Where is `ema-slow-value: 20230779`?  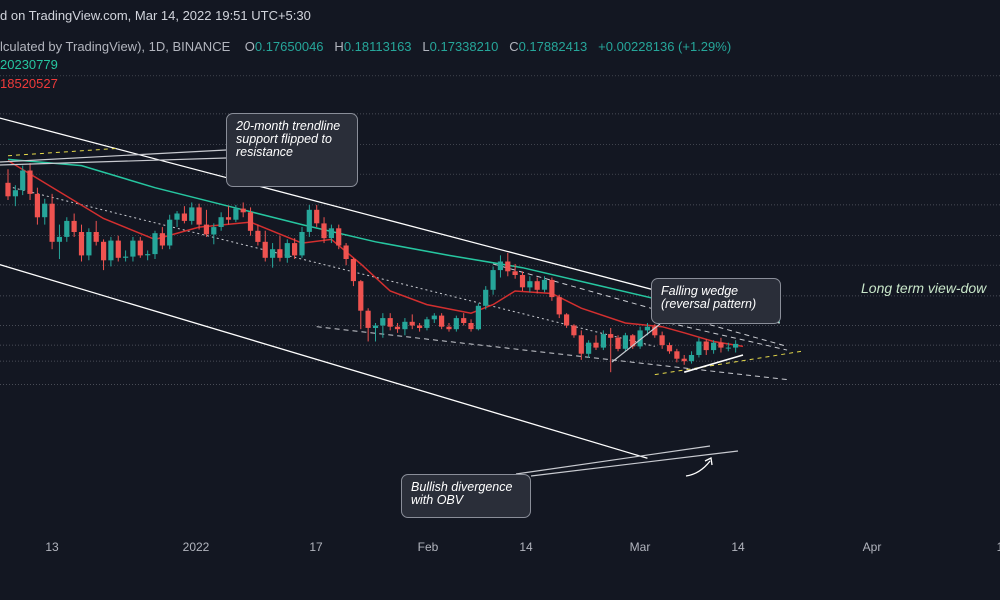 ema-slow-value: 20230779 is located at coordinates (29, 64).